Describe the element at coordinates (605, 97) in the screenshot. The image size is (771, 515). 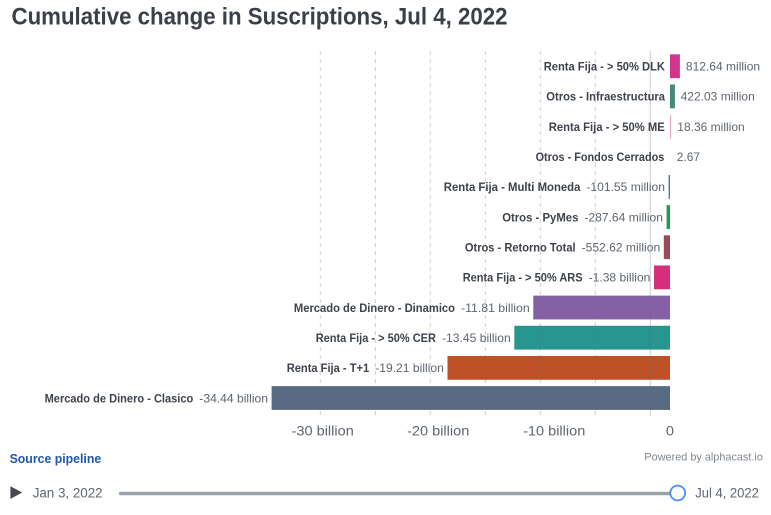
I see `svg-text: Otros - Infraestructura` at that location.